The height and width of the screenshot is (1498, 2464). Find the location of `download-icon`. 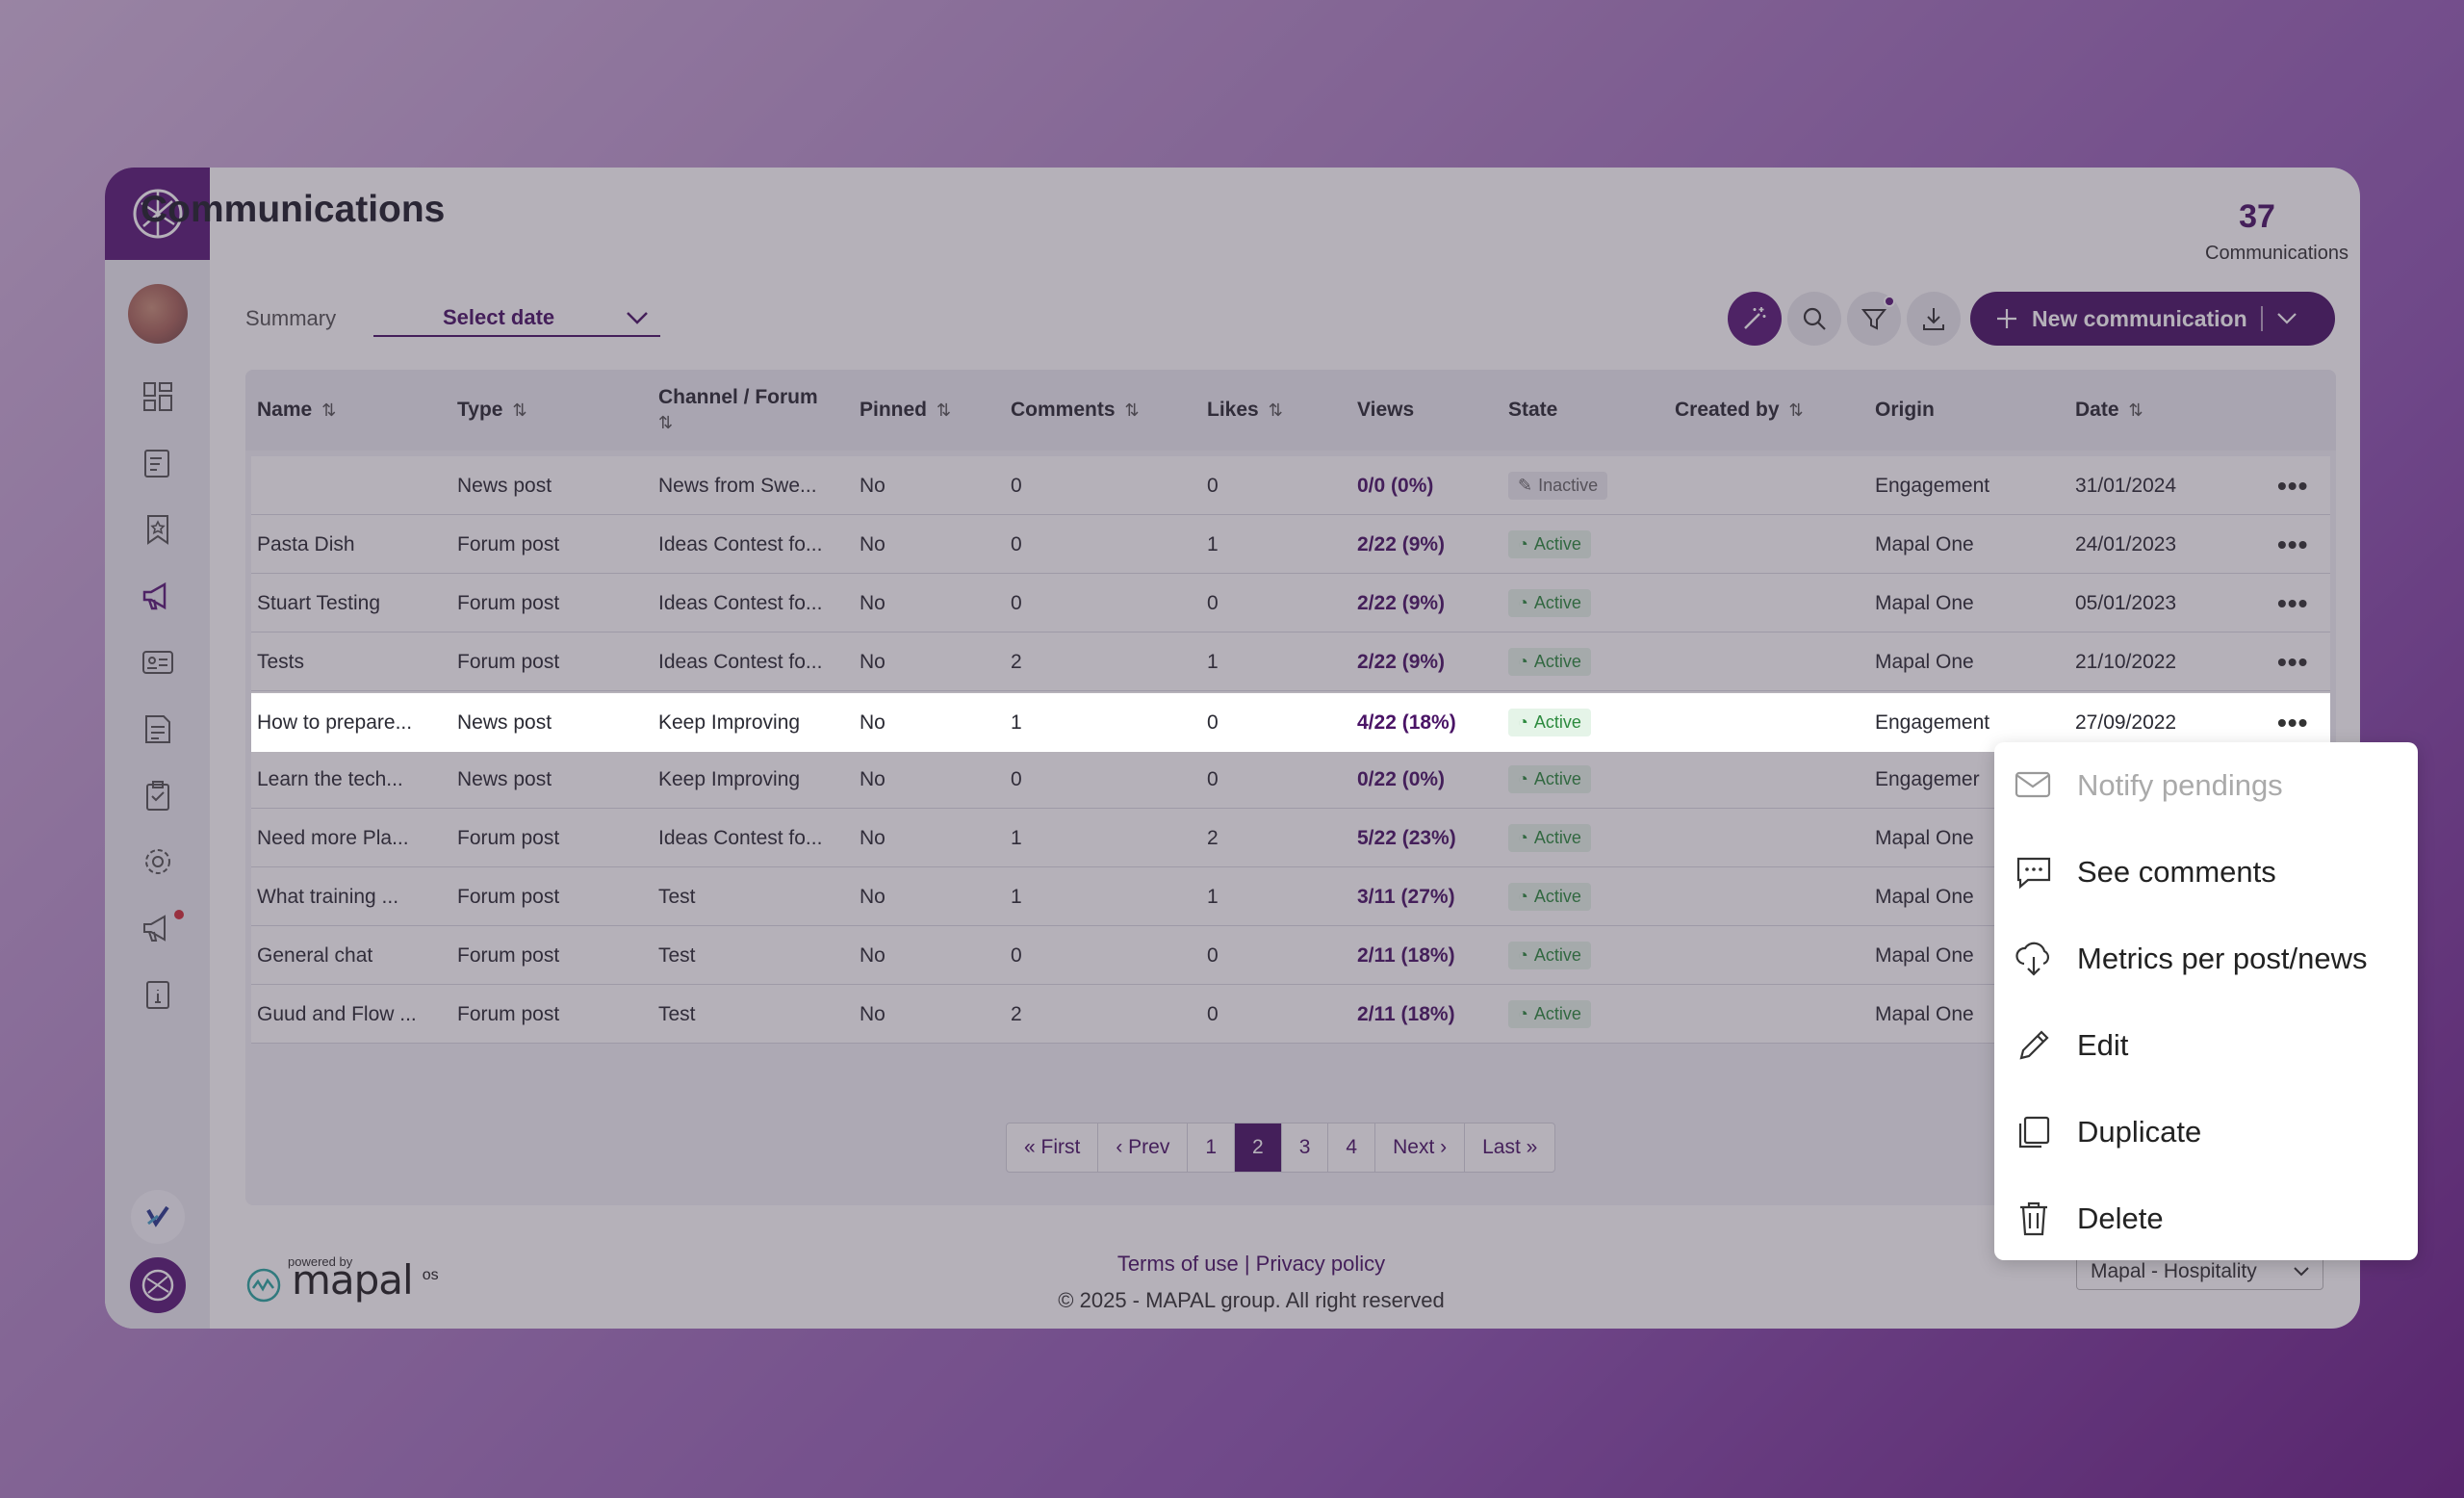

download-icon is located at coordinates (1933, 319).